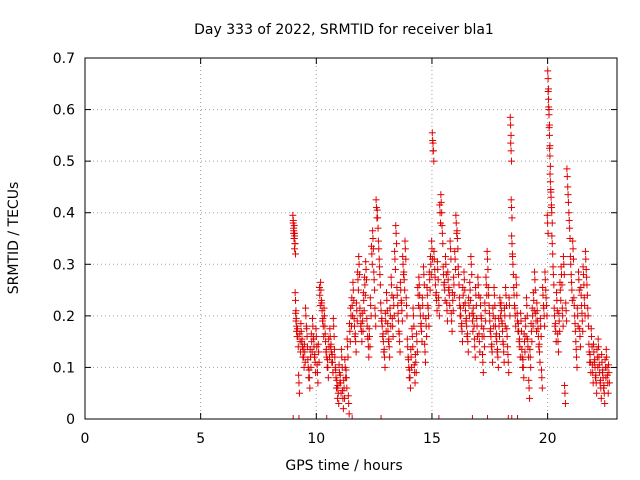 This screenshot has height=480, width=640. What do you see at coordinates (64, 317) in the screenshot?
I see `y-tick-label: 0.2` at bounding box center [64, 317].